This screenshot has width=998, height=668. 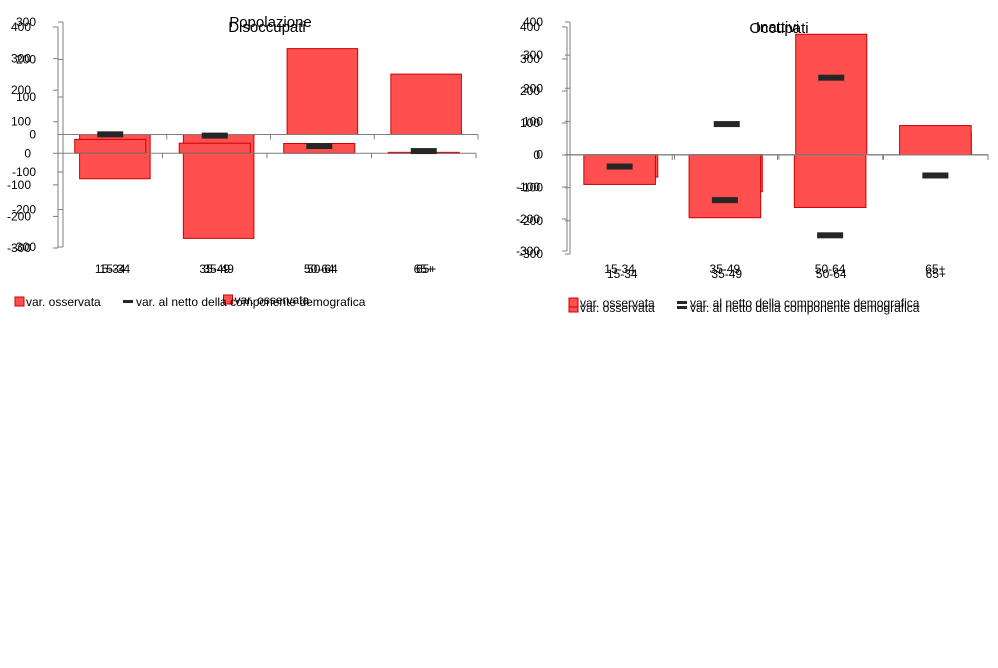 I want to click on chart-title: Occupati, so click(x=778, y=28).